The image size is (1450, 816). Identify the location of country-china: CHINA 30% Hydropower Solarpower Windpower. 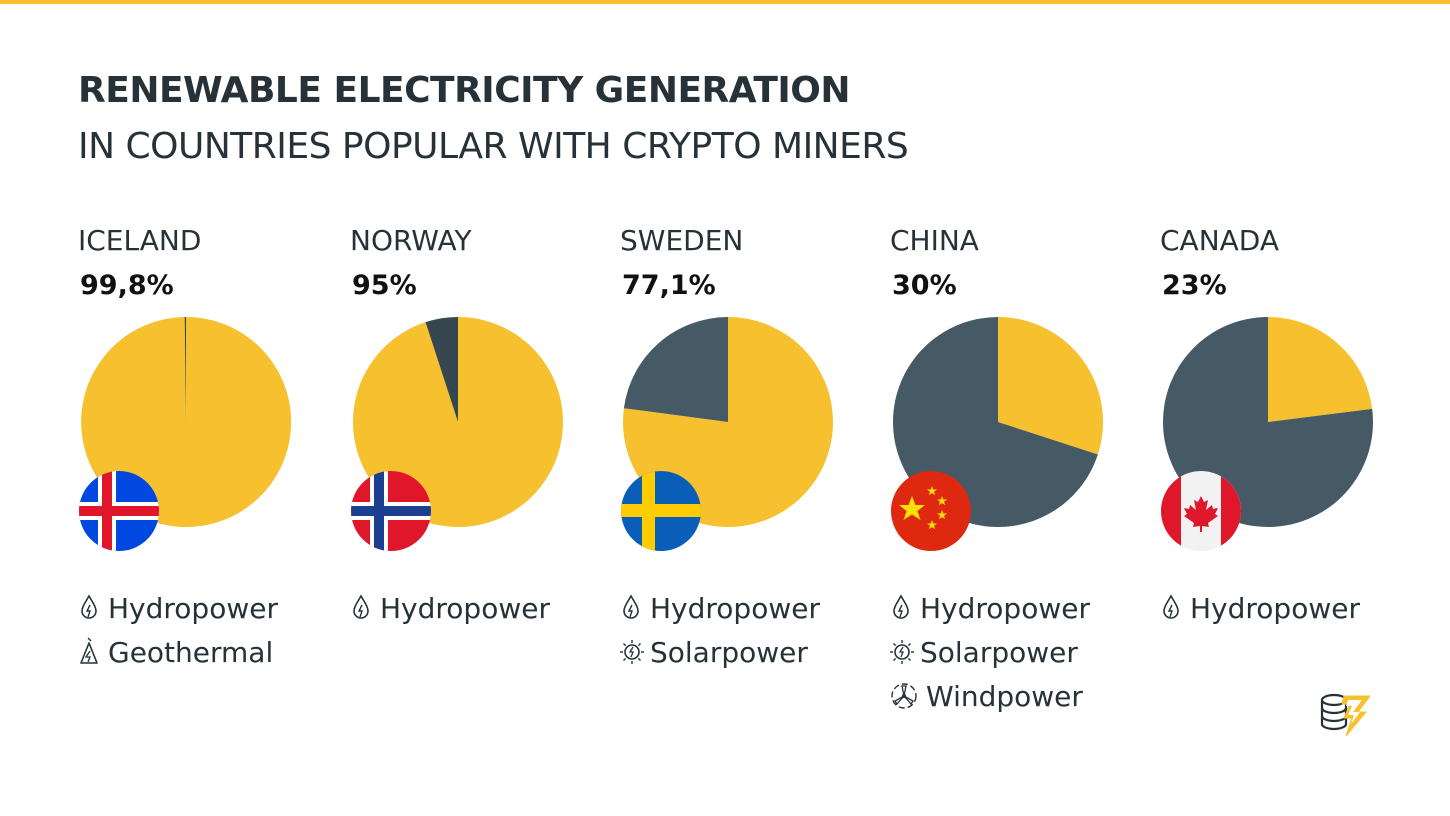
(1020, 470).